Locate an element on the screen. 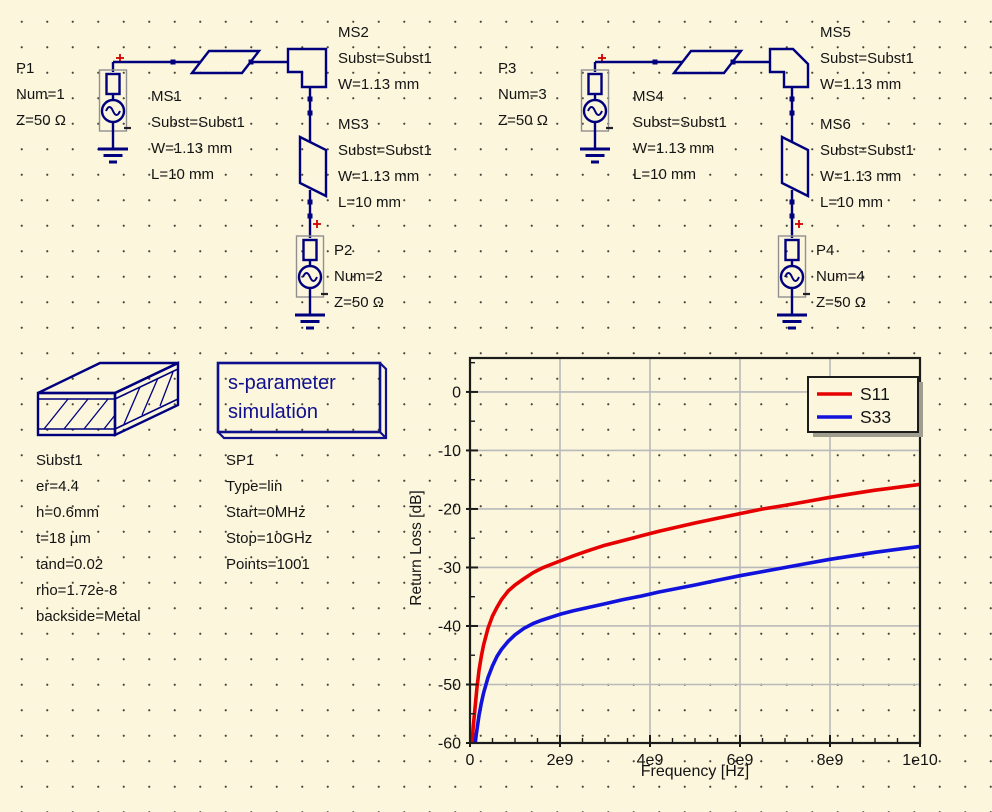 The image size is (992, 812). component-name: MS3 is located at coordinates (353, 124).